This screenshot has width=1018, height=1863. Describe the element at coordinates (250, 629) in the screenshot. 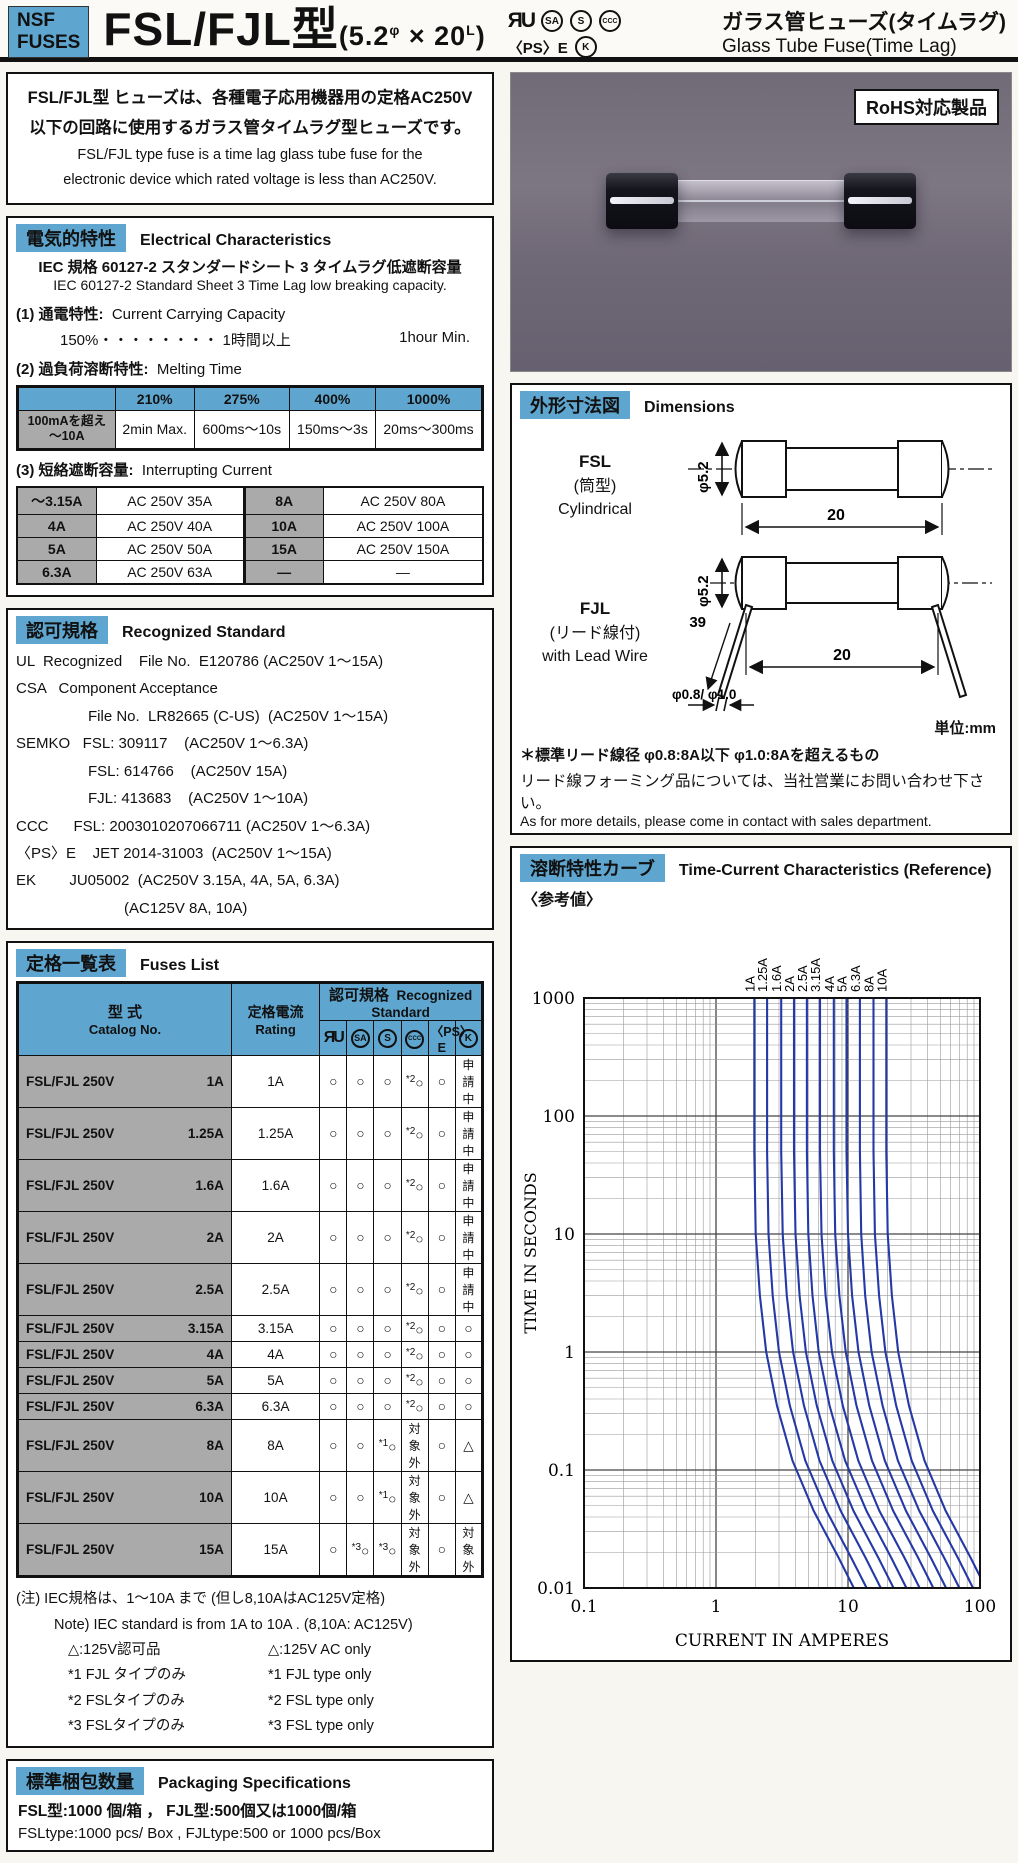

I see `recognized-section-head: 認可規格 Recognized Standard` at that location.